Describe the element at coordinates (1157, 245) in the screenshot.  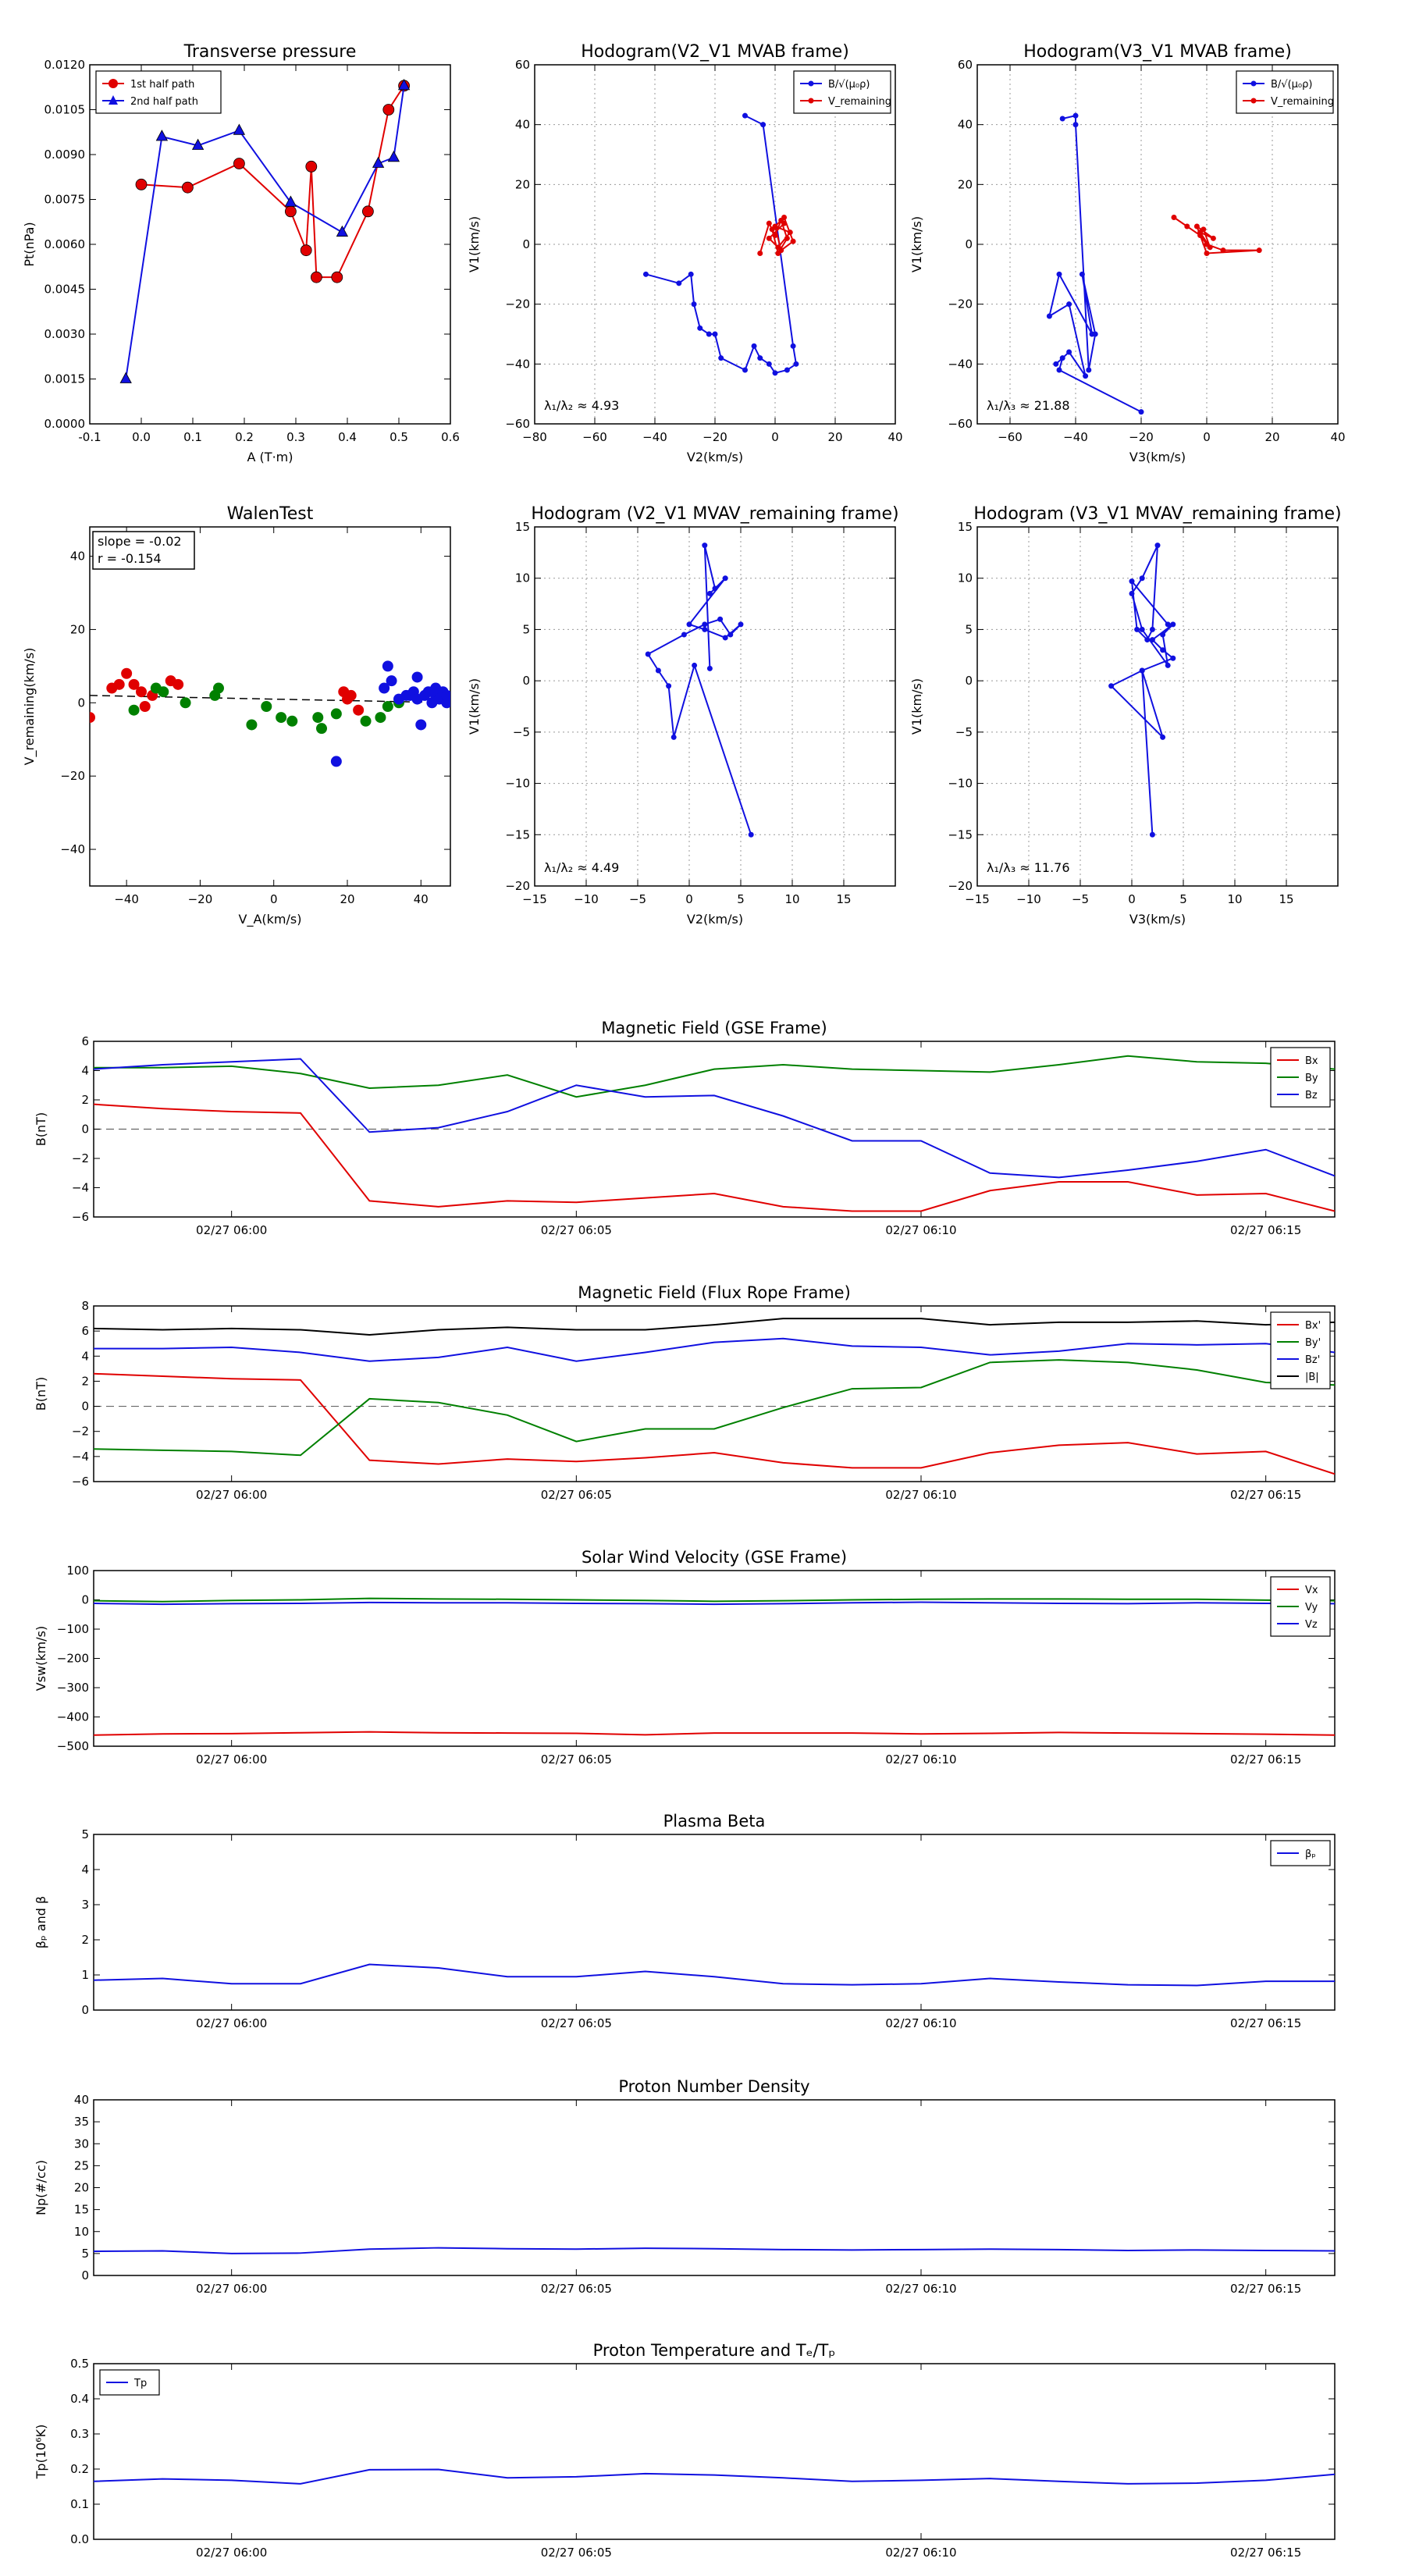
I see `plot-frame` at that location.